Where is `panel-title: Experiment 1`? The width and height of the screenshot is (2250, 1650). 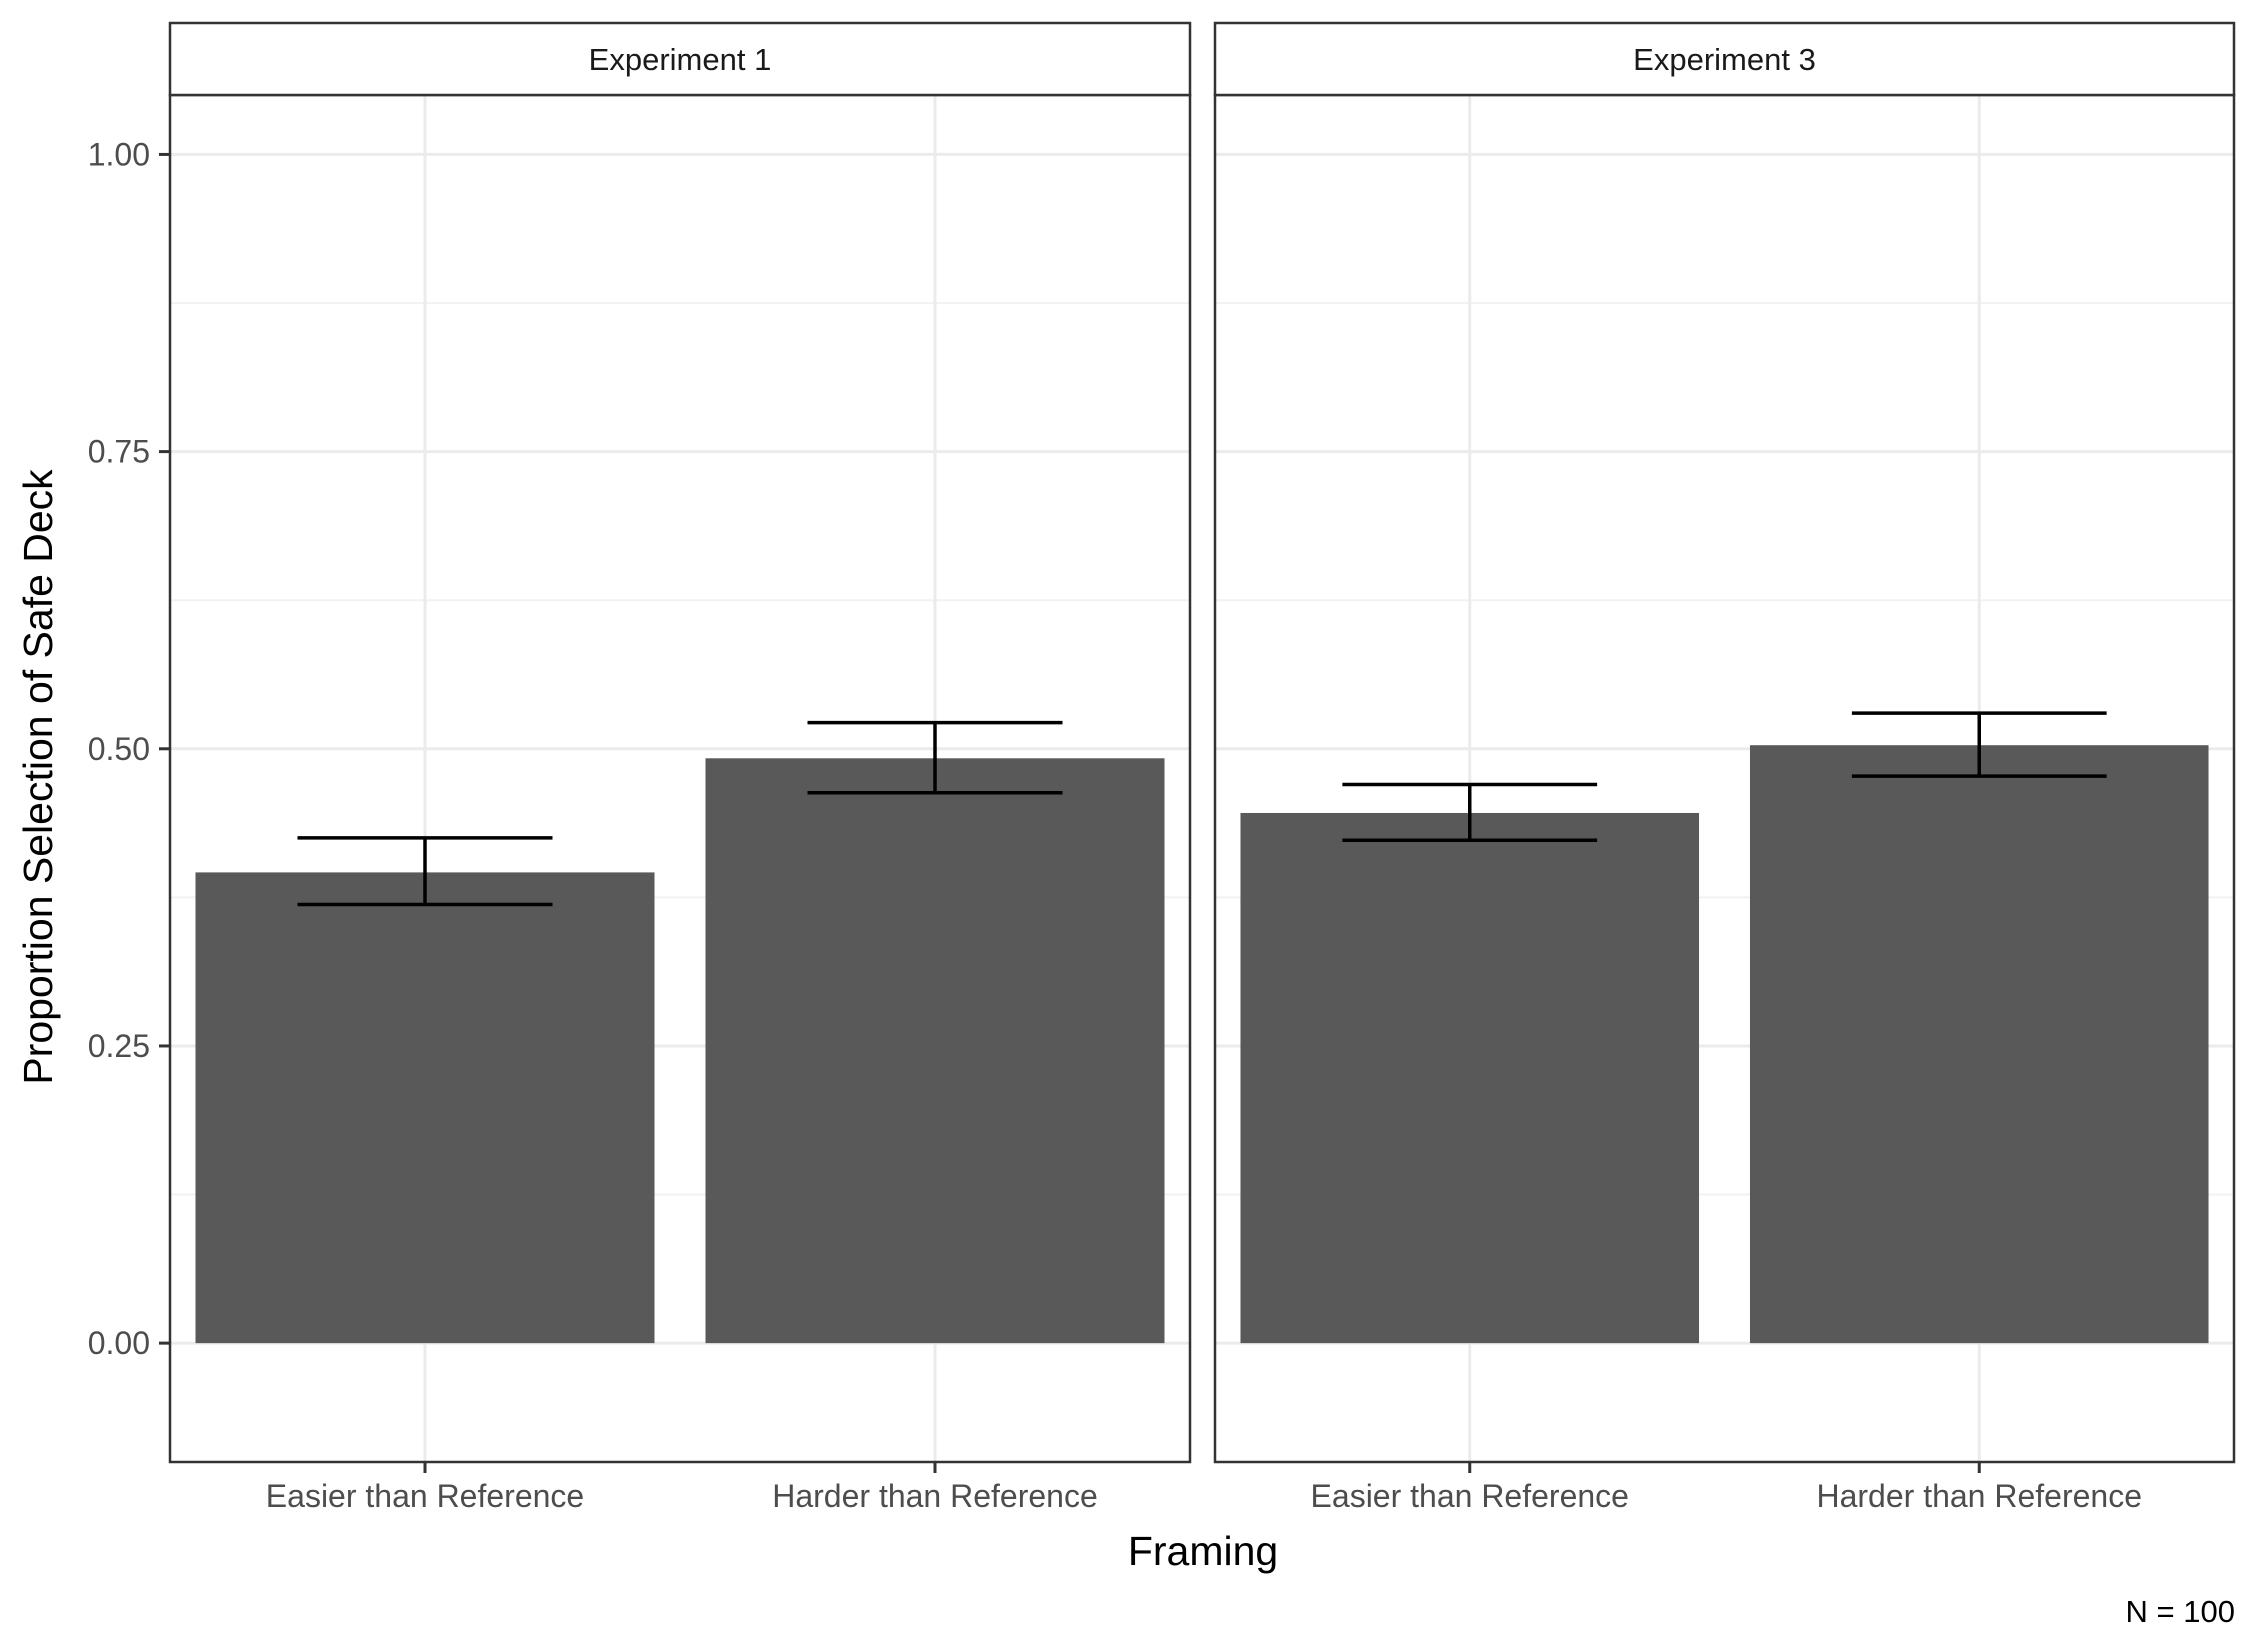
panel-title: Experiment 1 is located at coordinates (680, 59).